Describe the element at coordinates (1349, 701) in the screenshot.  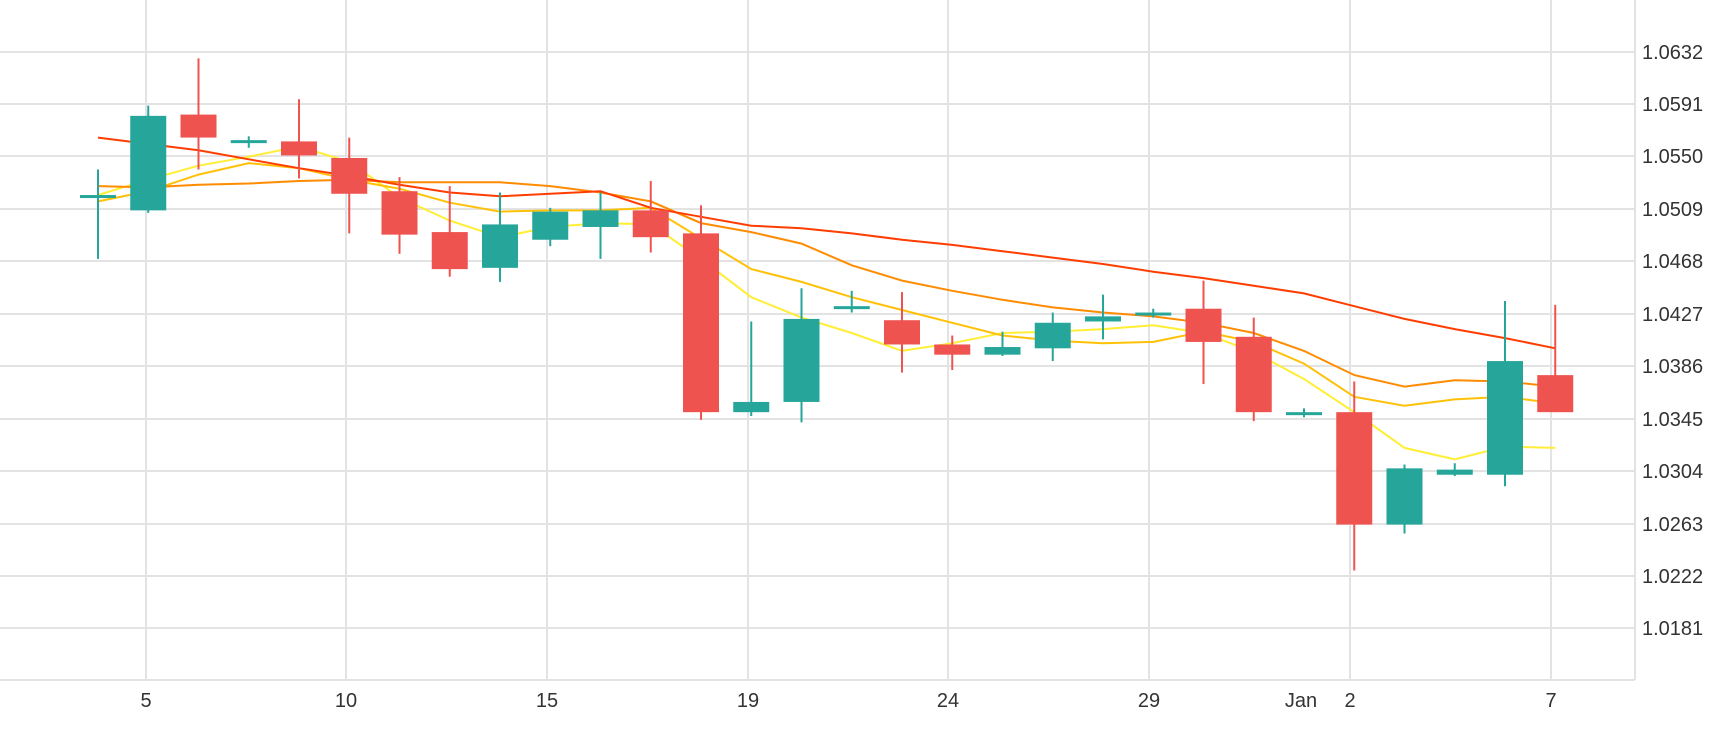
I see `x-tick-label: 2` at that location.